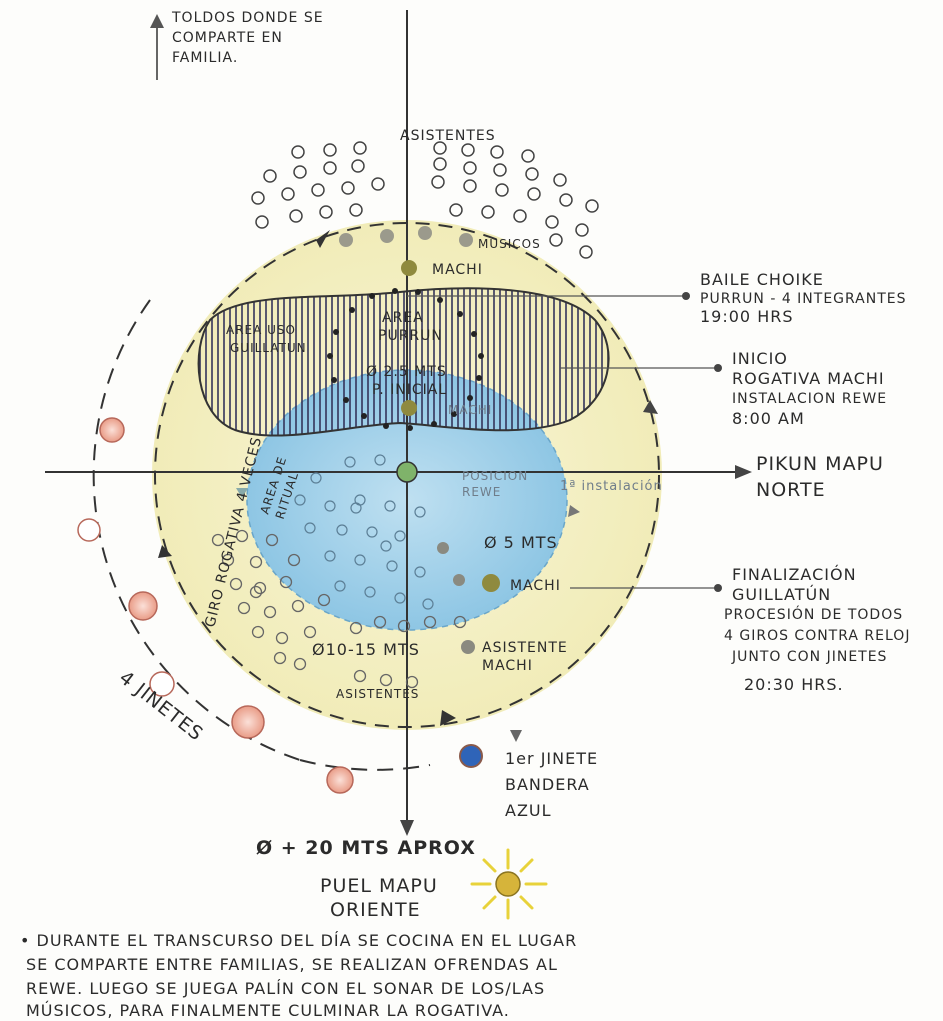 This screenshot has width=943, height=1021. Describe the element at coordinates (377, 694) in the screenshot. I see `asistentes-bottom-label: ASISTENTES` at that location.